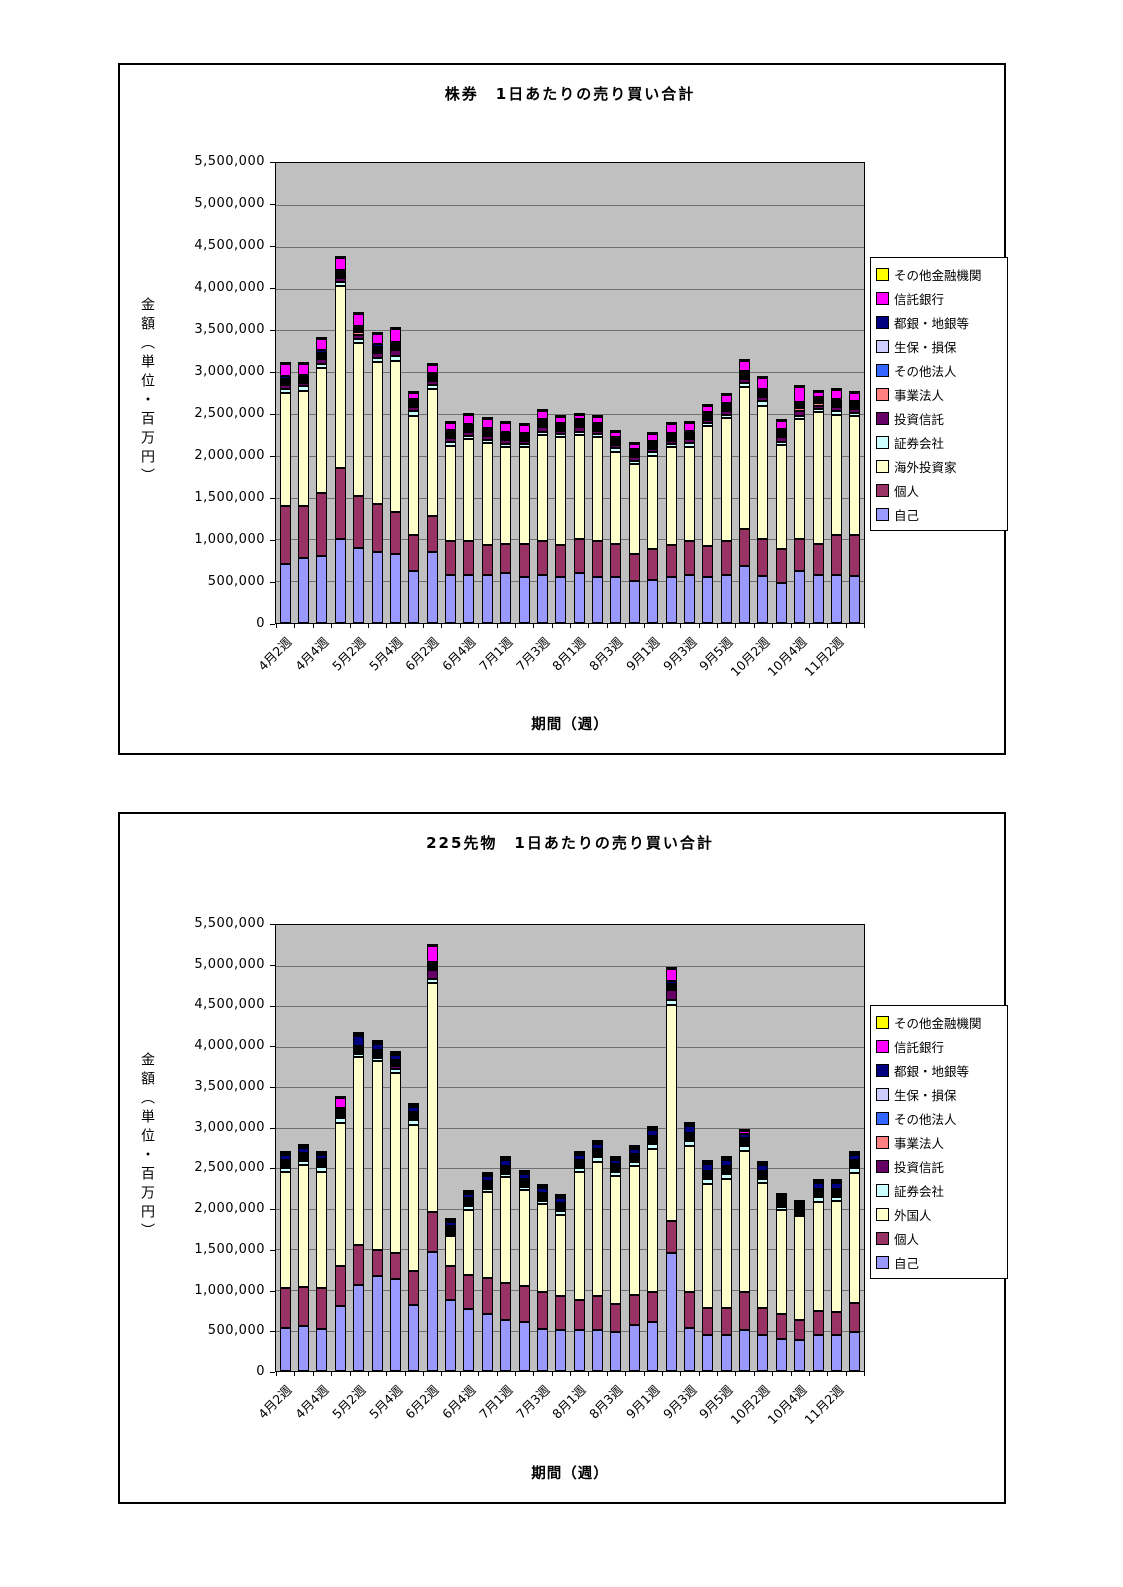 The image size is (1123, 1587). Describe the element at coordinates (570, 582) in the screenshot. I see `gridline` at that location.